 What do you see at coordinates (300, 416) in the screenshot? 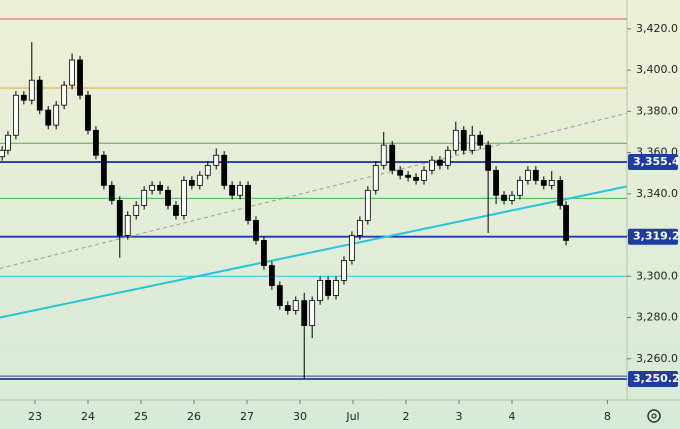
I see `x-tick-label: 30` at bounding box center [300, 416].